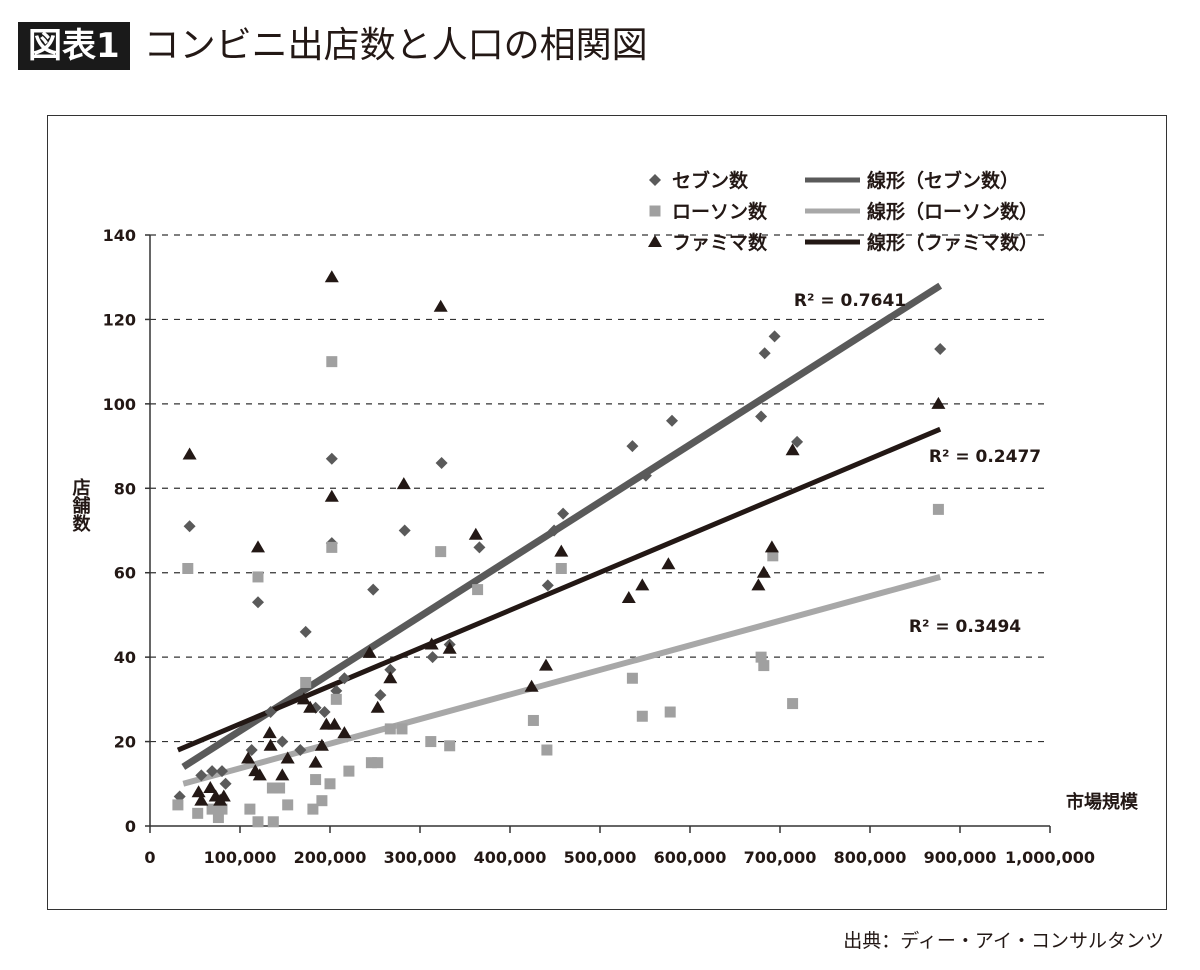 The height and width of the screenshot is (970, 1200). Describe the element at coordinates (240, 857) in the screenshot. I see `x-tick-label: 100,000` at that location.